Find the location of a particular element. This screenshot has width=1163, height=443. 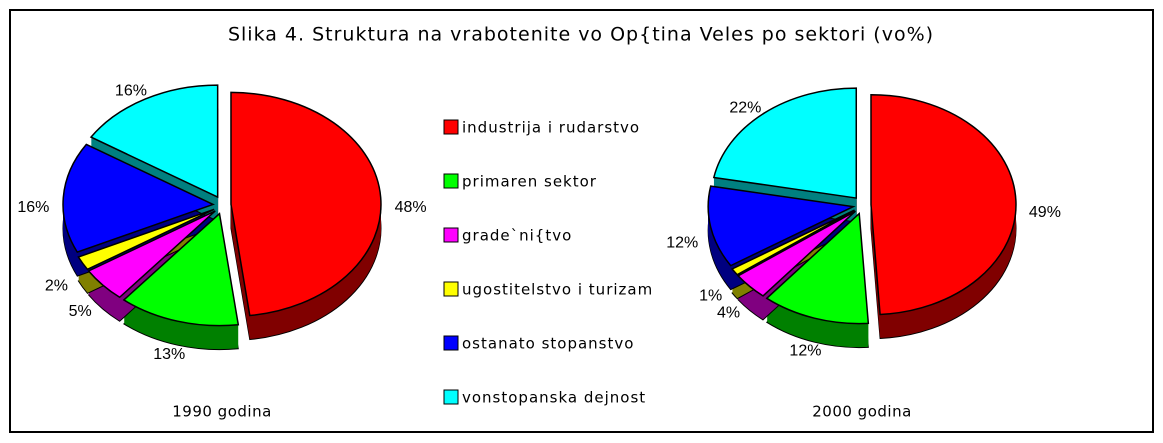

value-label: 5% is located at coordinates (80, 311).